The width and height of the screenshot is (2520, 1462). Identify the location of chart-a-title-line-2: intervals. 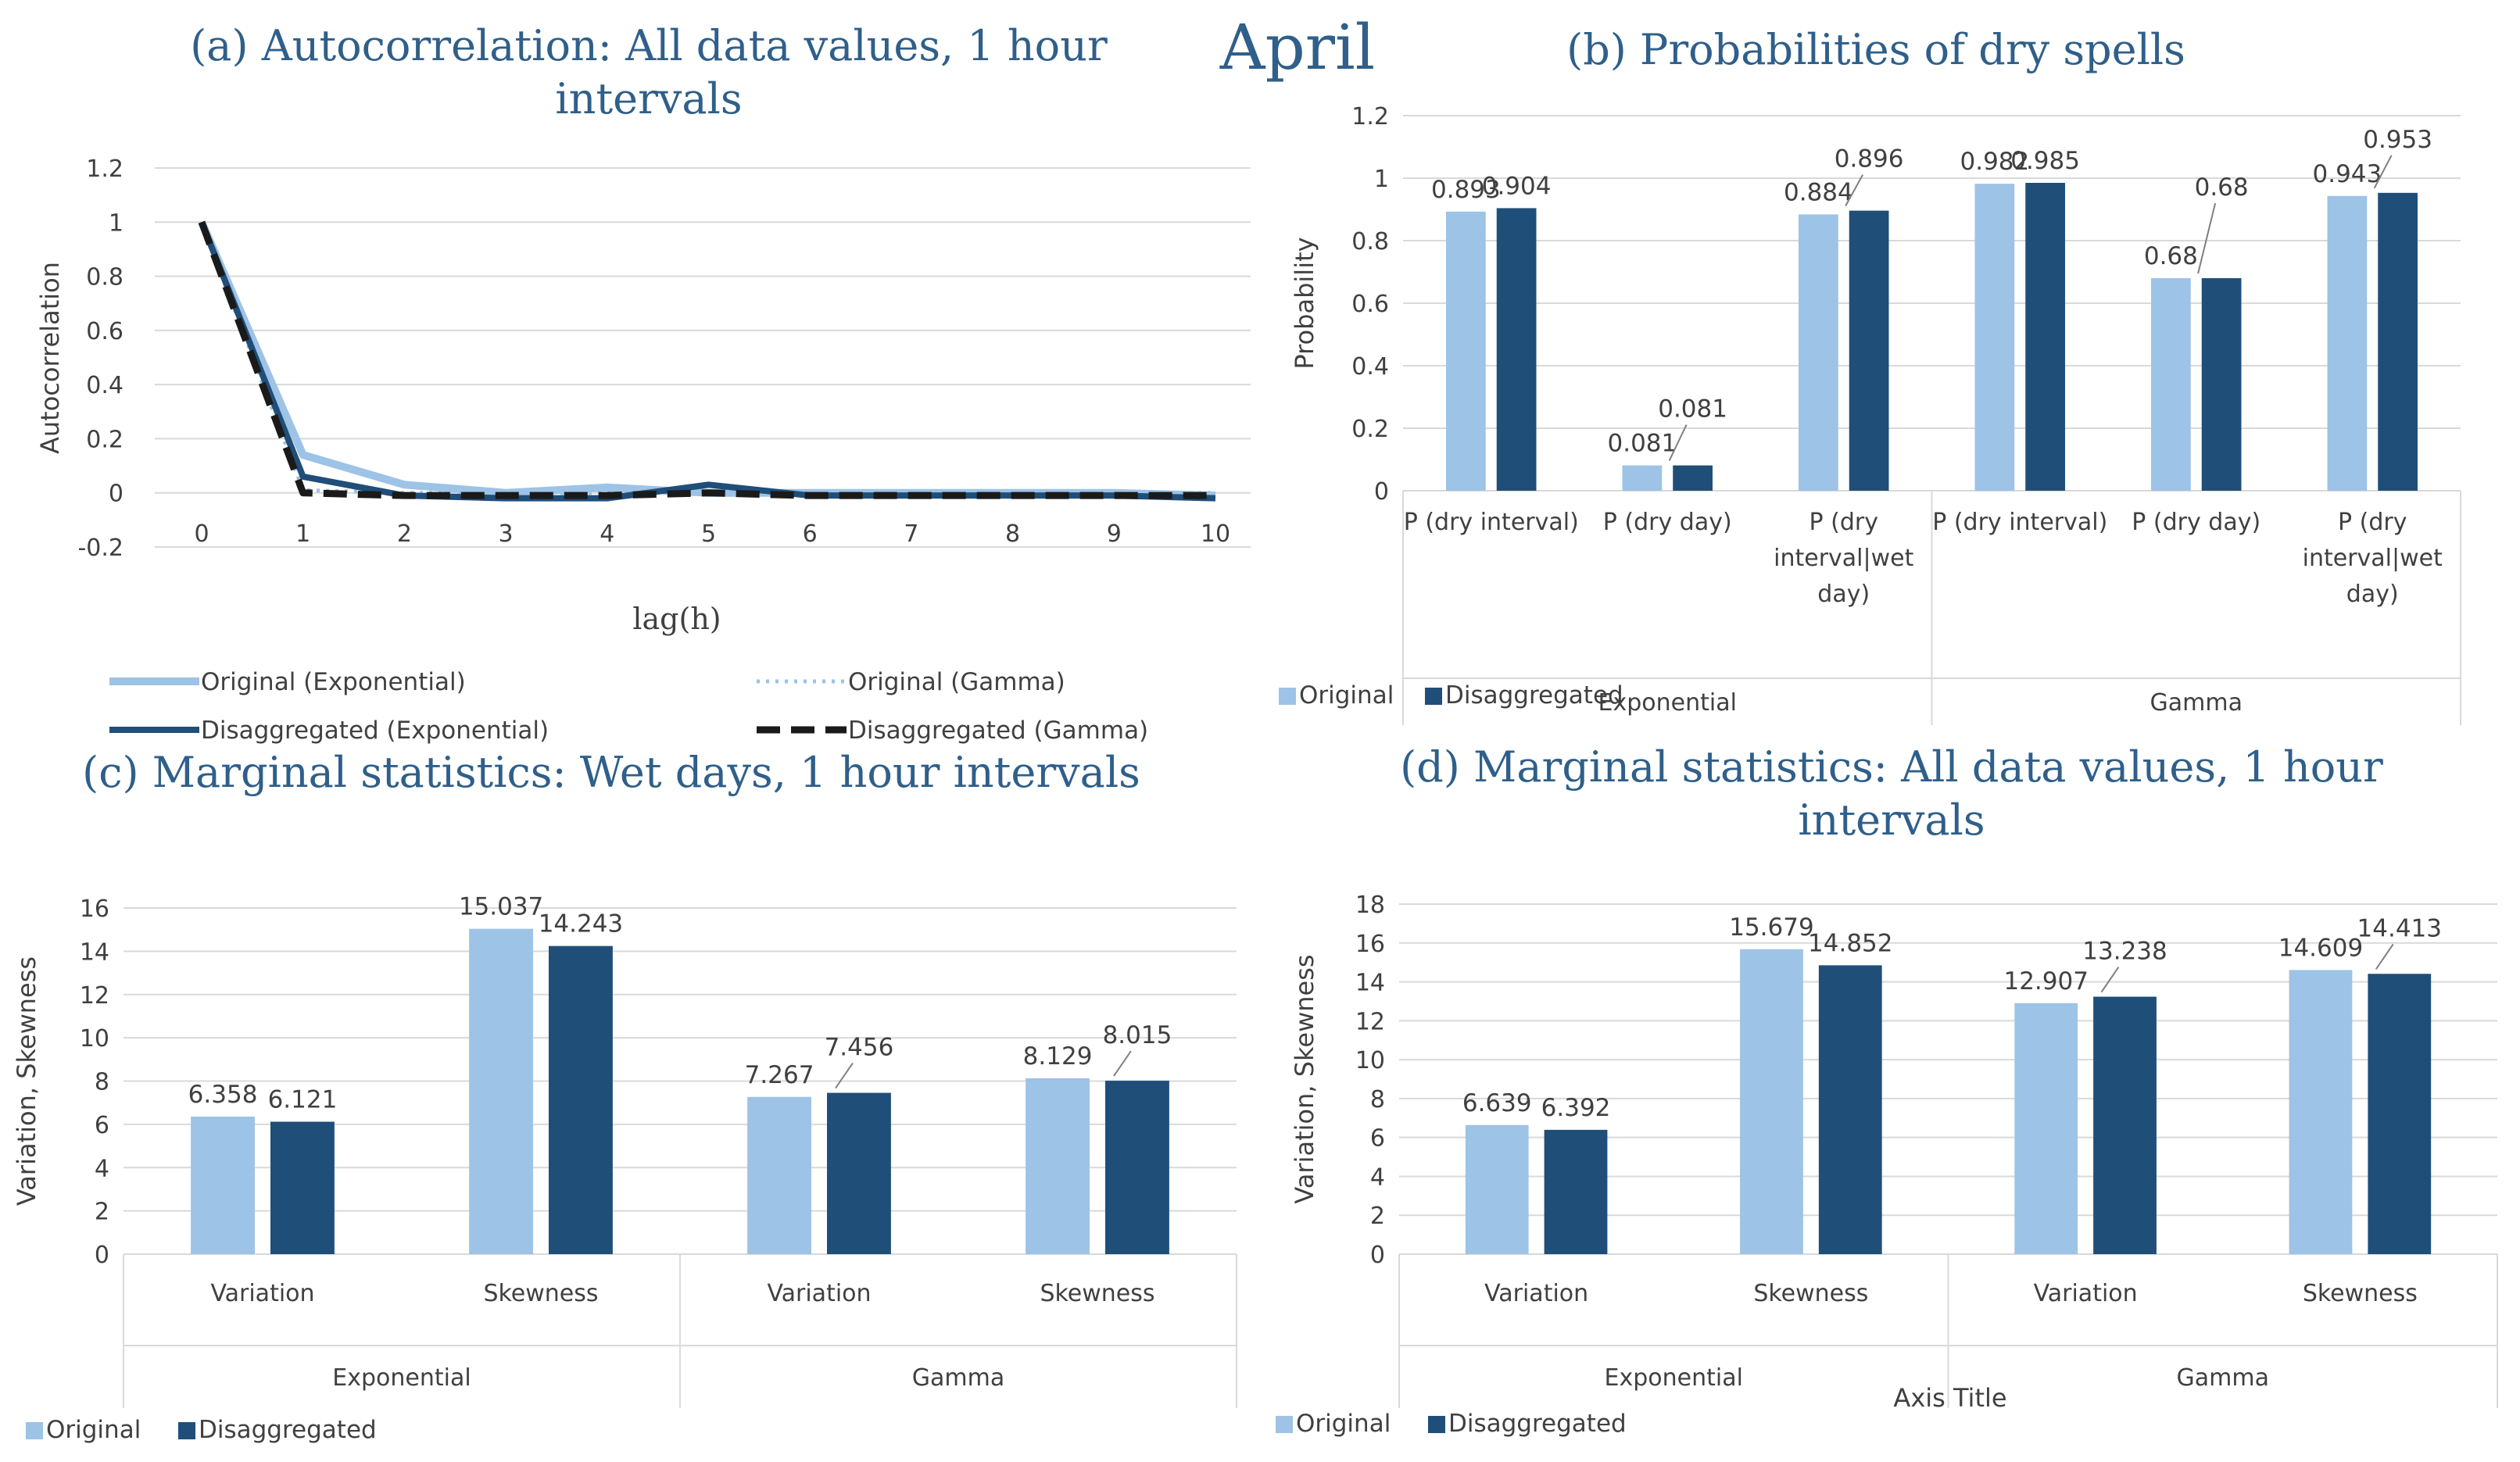
(648, 98).